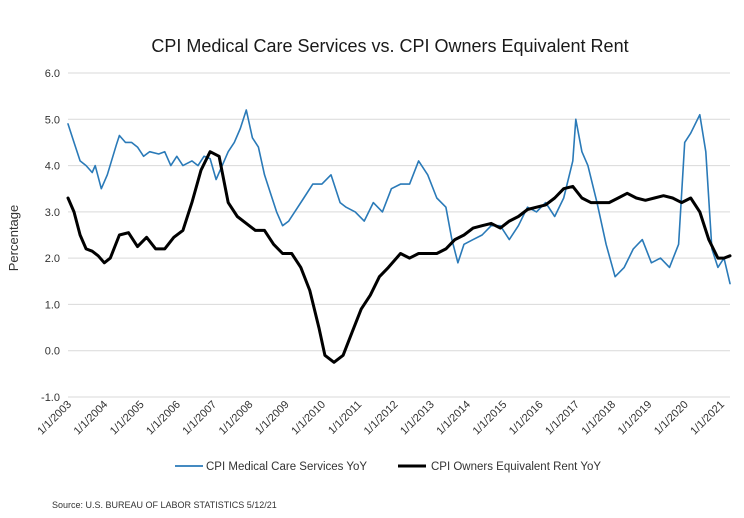  What do you see at coordinates (490, 418) in the screenshot?
I see `x-tick-label: 1/1/2015` at bounding box center [490, 418].